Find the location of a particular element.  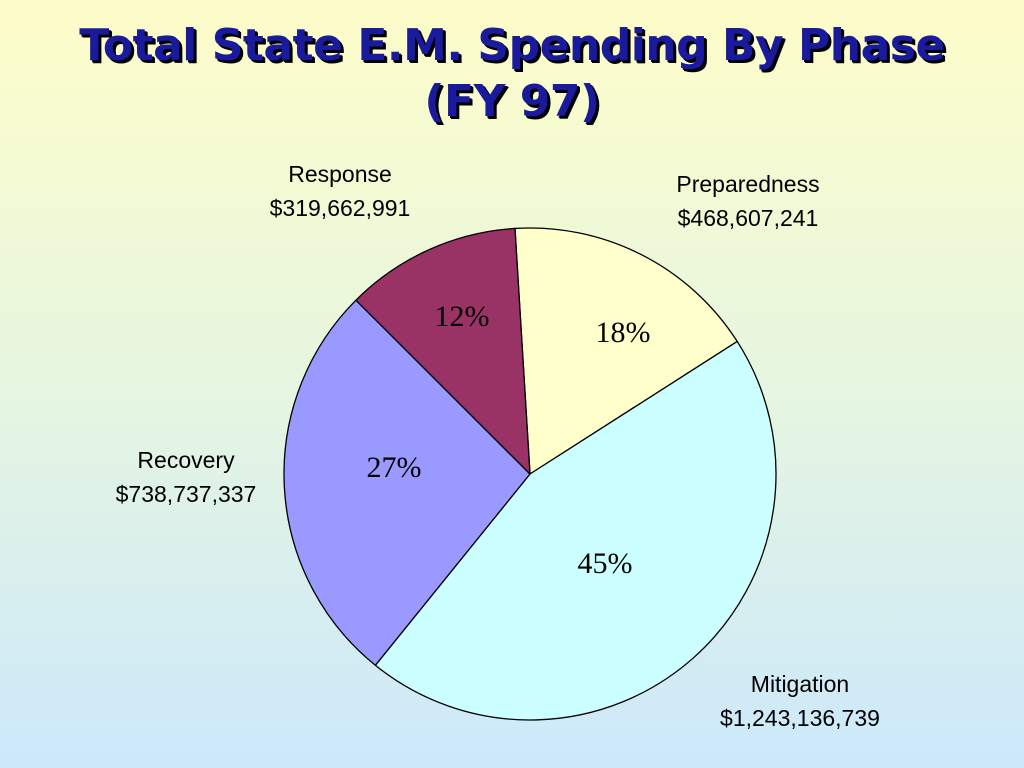

category-value-response: $319,662,991 is located at coordinates (340, 208).